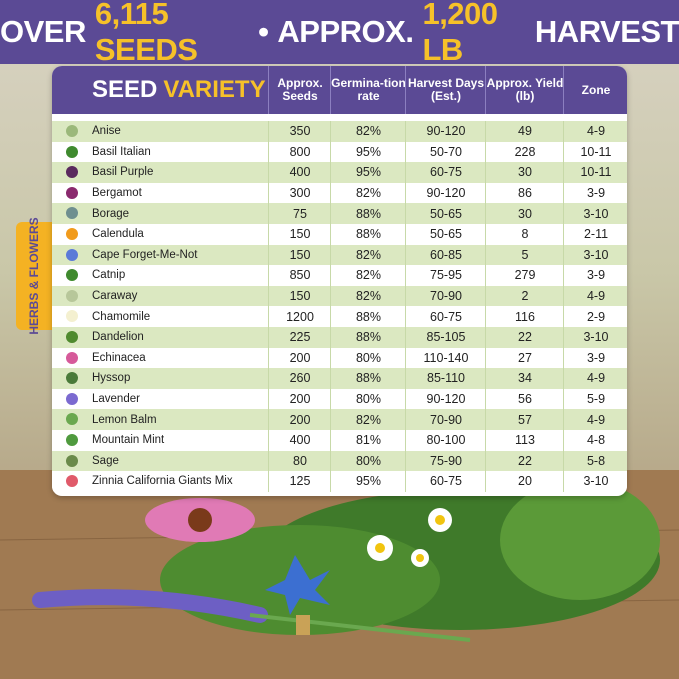 Image resolution: width=679 pixels, height=679 pixels. I want to click on title-part: 1,200 LB, so click(460, 33).